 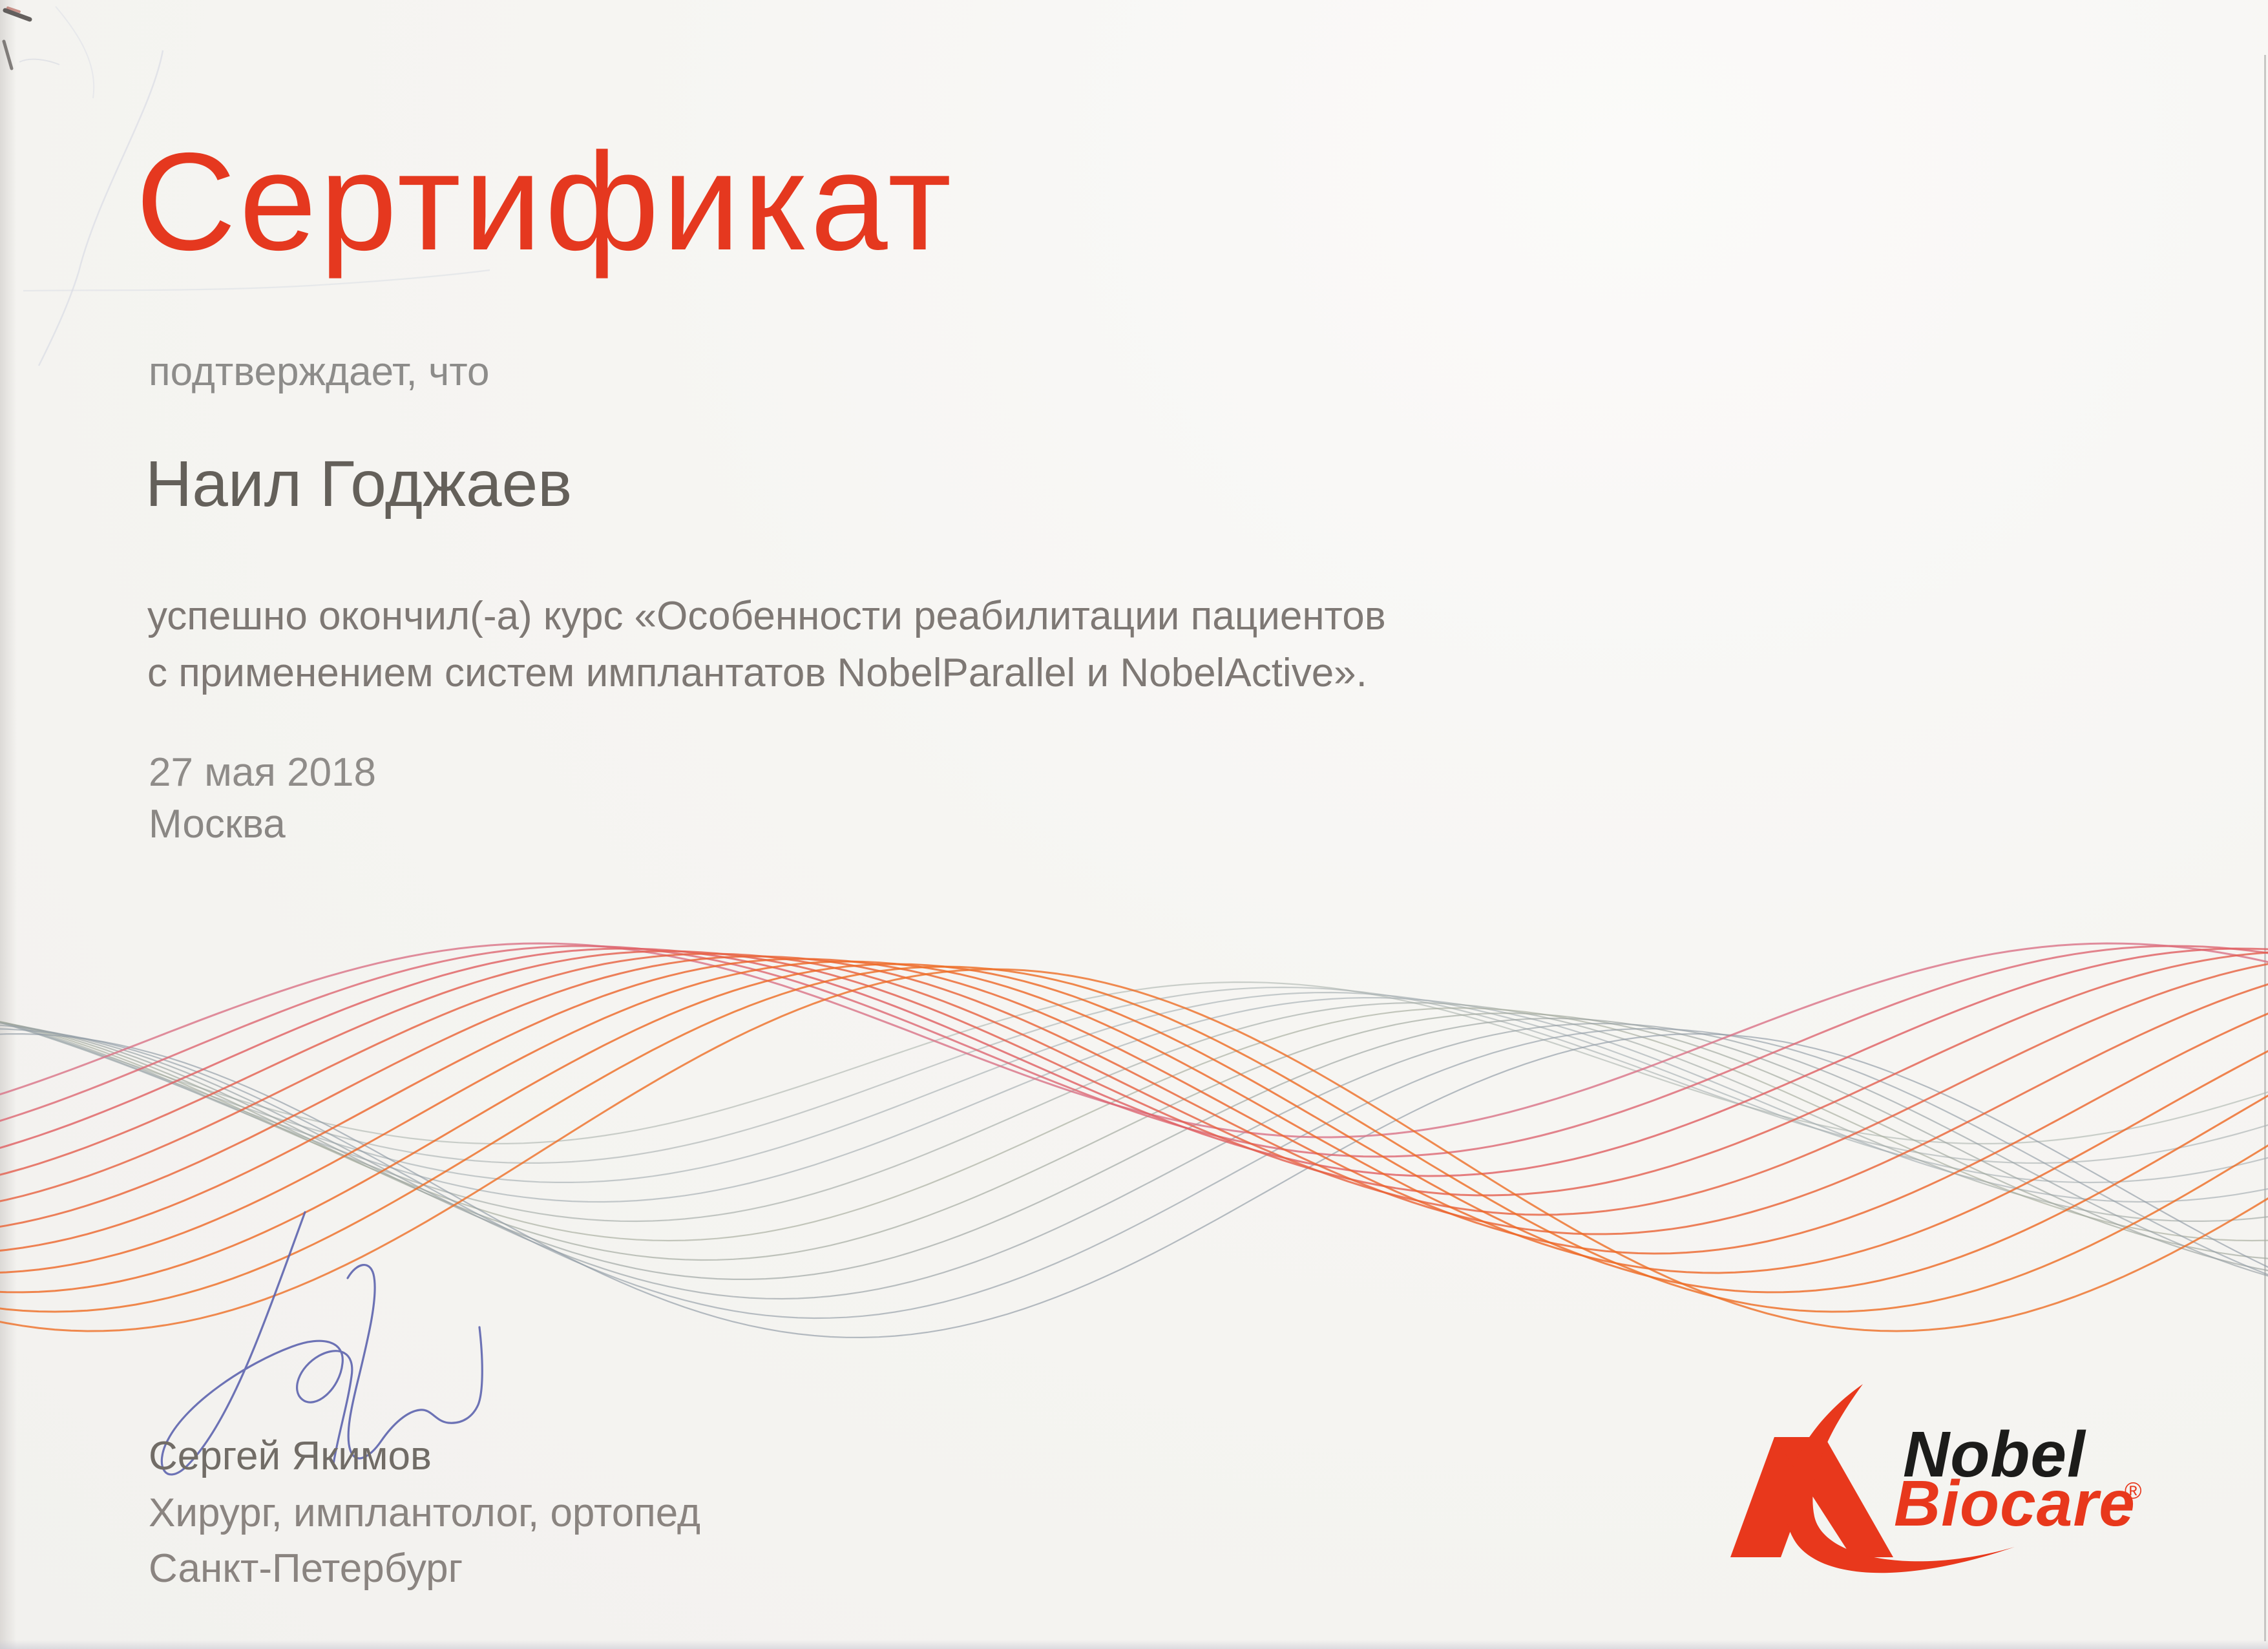 What do you see at coordinates (545, 201) in the screenshot?
I see `certificate-title: Сертификат` at bounding box center [545, 201].